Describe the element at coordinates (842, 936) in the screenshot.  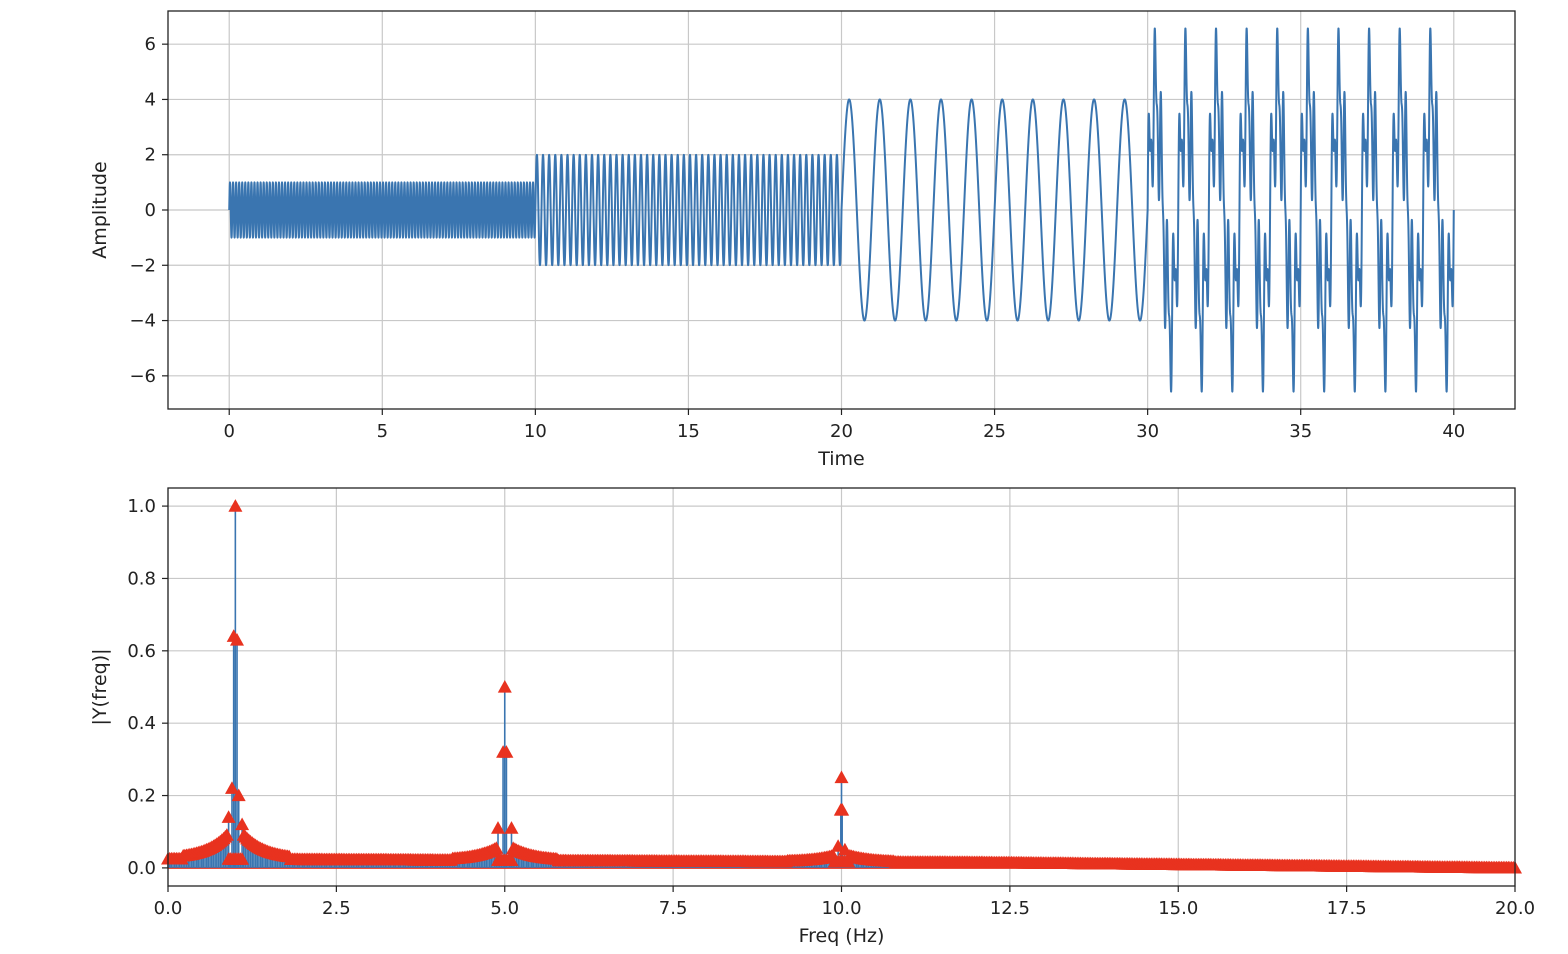
I see `freq-x-axis-label: Freq (Hz)` at that location.